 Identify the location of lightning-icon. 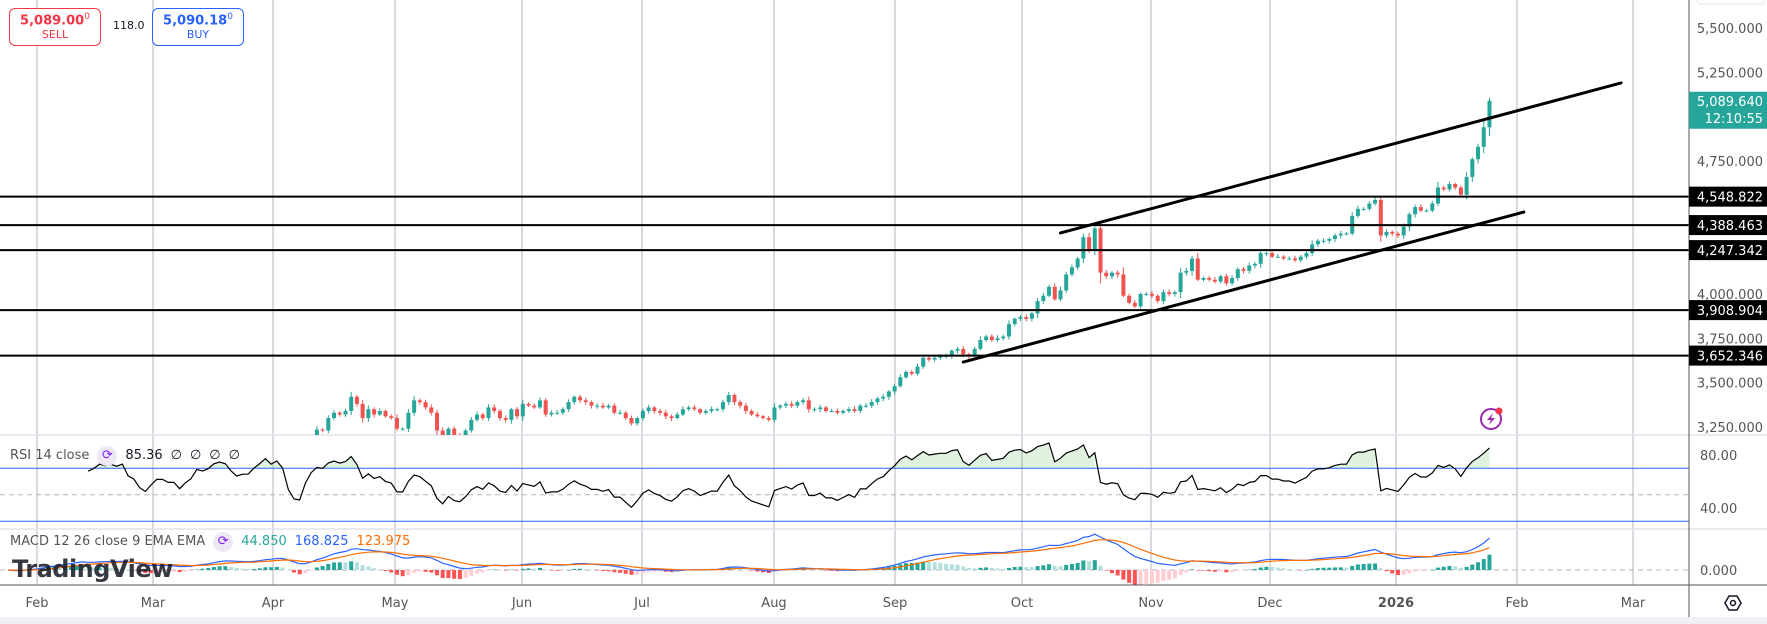
(1491, 418).